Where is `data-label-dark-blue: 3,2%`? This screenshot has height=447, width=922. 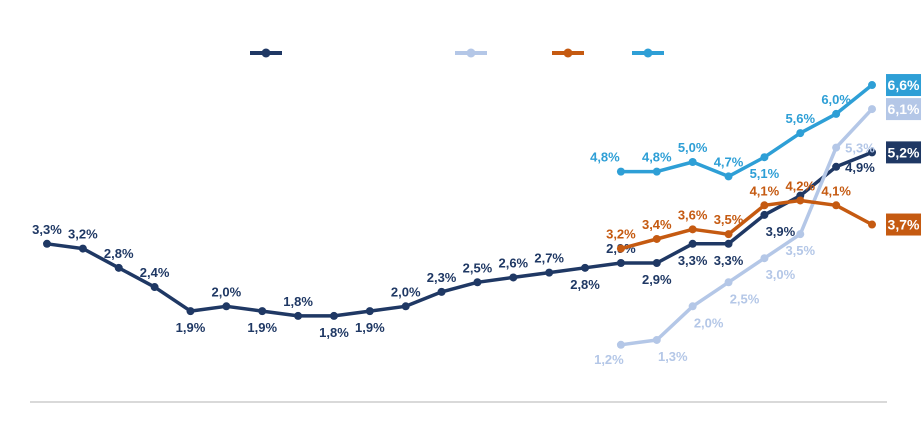
data-label-dark-blue: 3,2% is located at coordinates (83, 234).